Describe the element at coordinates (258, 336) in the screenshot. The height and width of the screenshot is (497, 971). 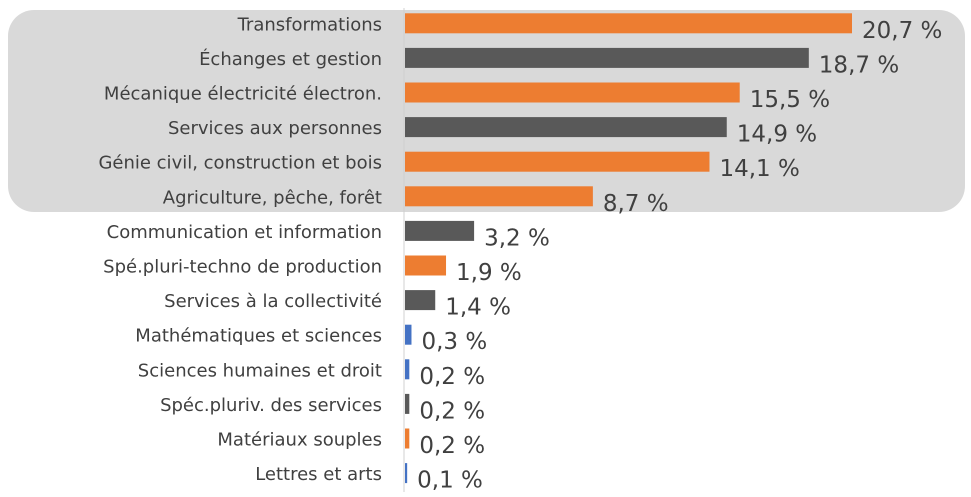
I see `category-label: Mathématiques et sciences` at that location.